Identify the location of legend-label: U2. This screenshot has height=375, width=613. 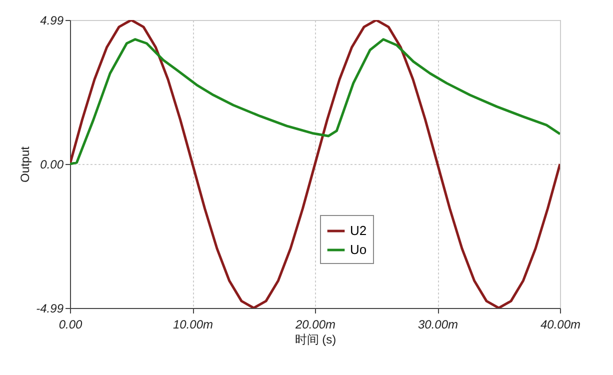
(358, 230).